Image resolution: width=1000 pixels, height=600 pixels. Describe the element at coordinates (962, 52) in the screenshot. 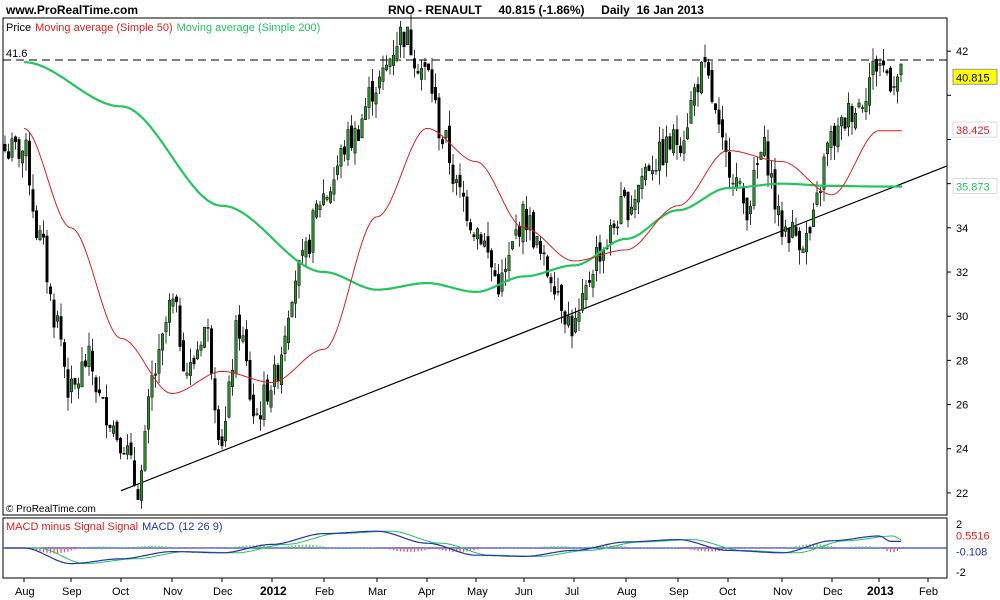

I see `y-tick-label: 42` at that location.